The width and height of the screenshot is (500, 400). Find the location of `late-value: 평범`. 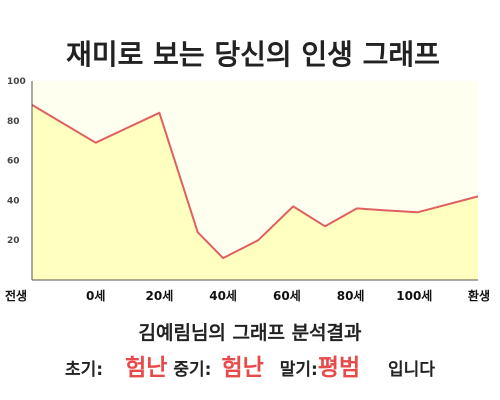

late-value: 평범 is located at coordinates (339, 368).